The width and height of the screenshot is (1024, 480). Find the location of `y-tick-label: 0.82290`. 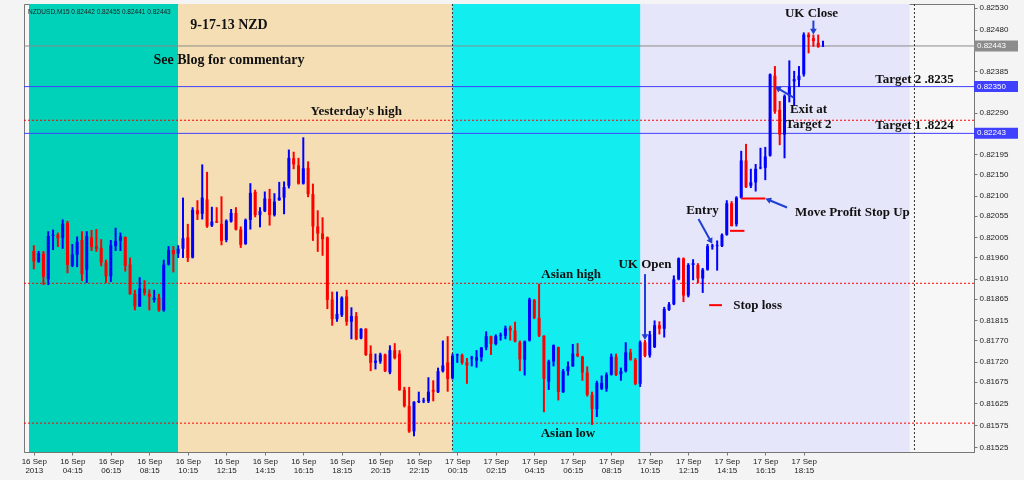

y-tick-label: 0.82290 is located at coordinates (994, 113).